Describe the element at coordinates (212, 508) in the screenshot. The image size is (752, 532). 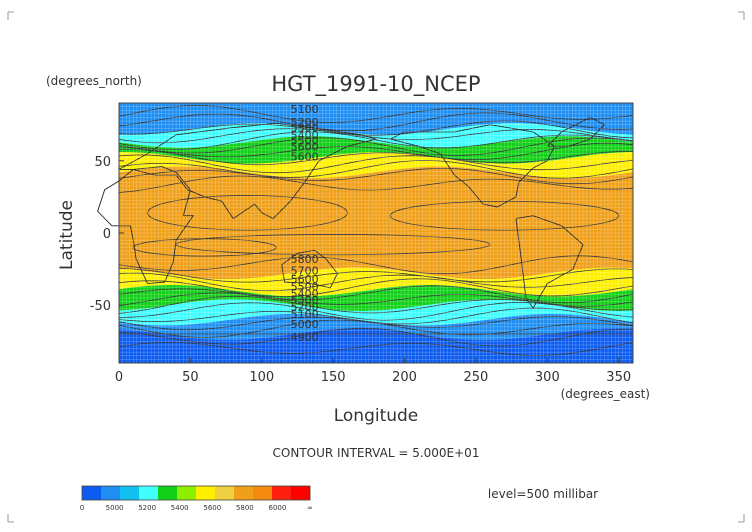
I see `colorbar-tick-label: 5600` at that location.